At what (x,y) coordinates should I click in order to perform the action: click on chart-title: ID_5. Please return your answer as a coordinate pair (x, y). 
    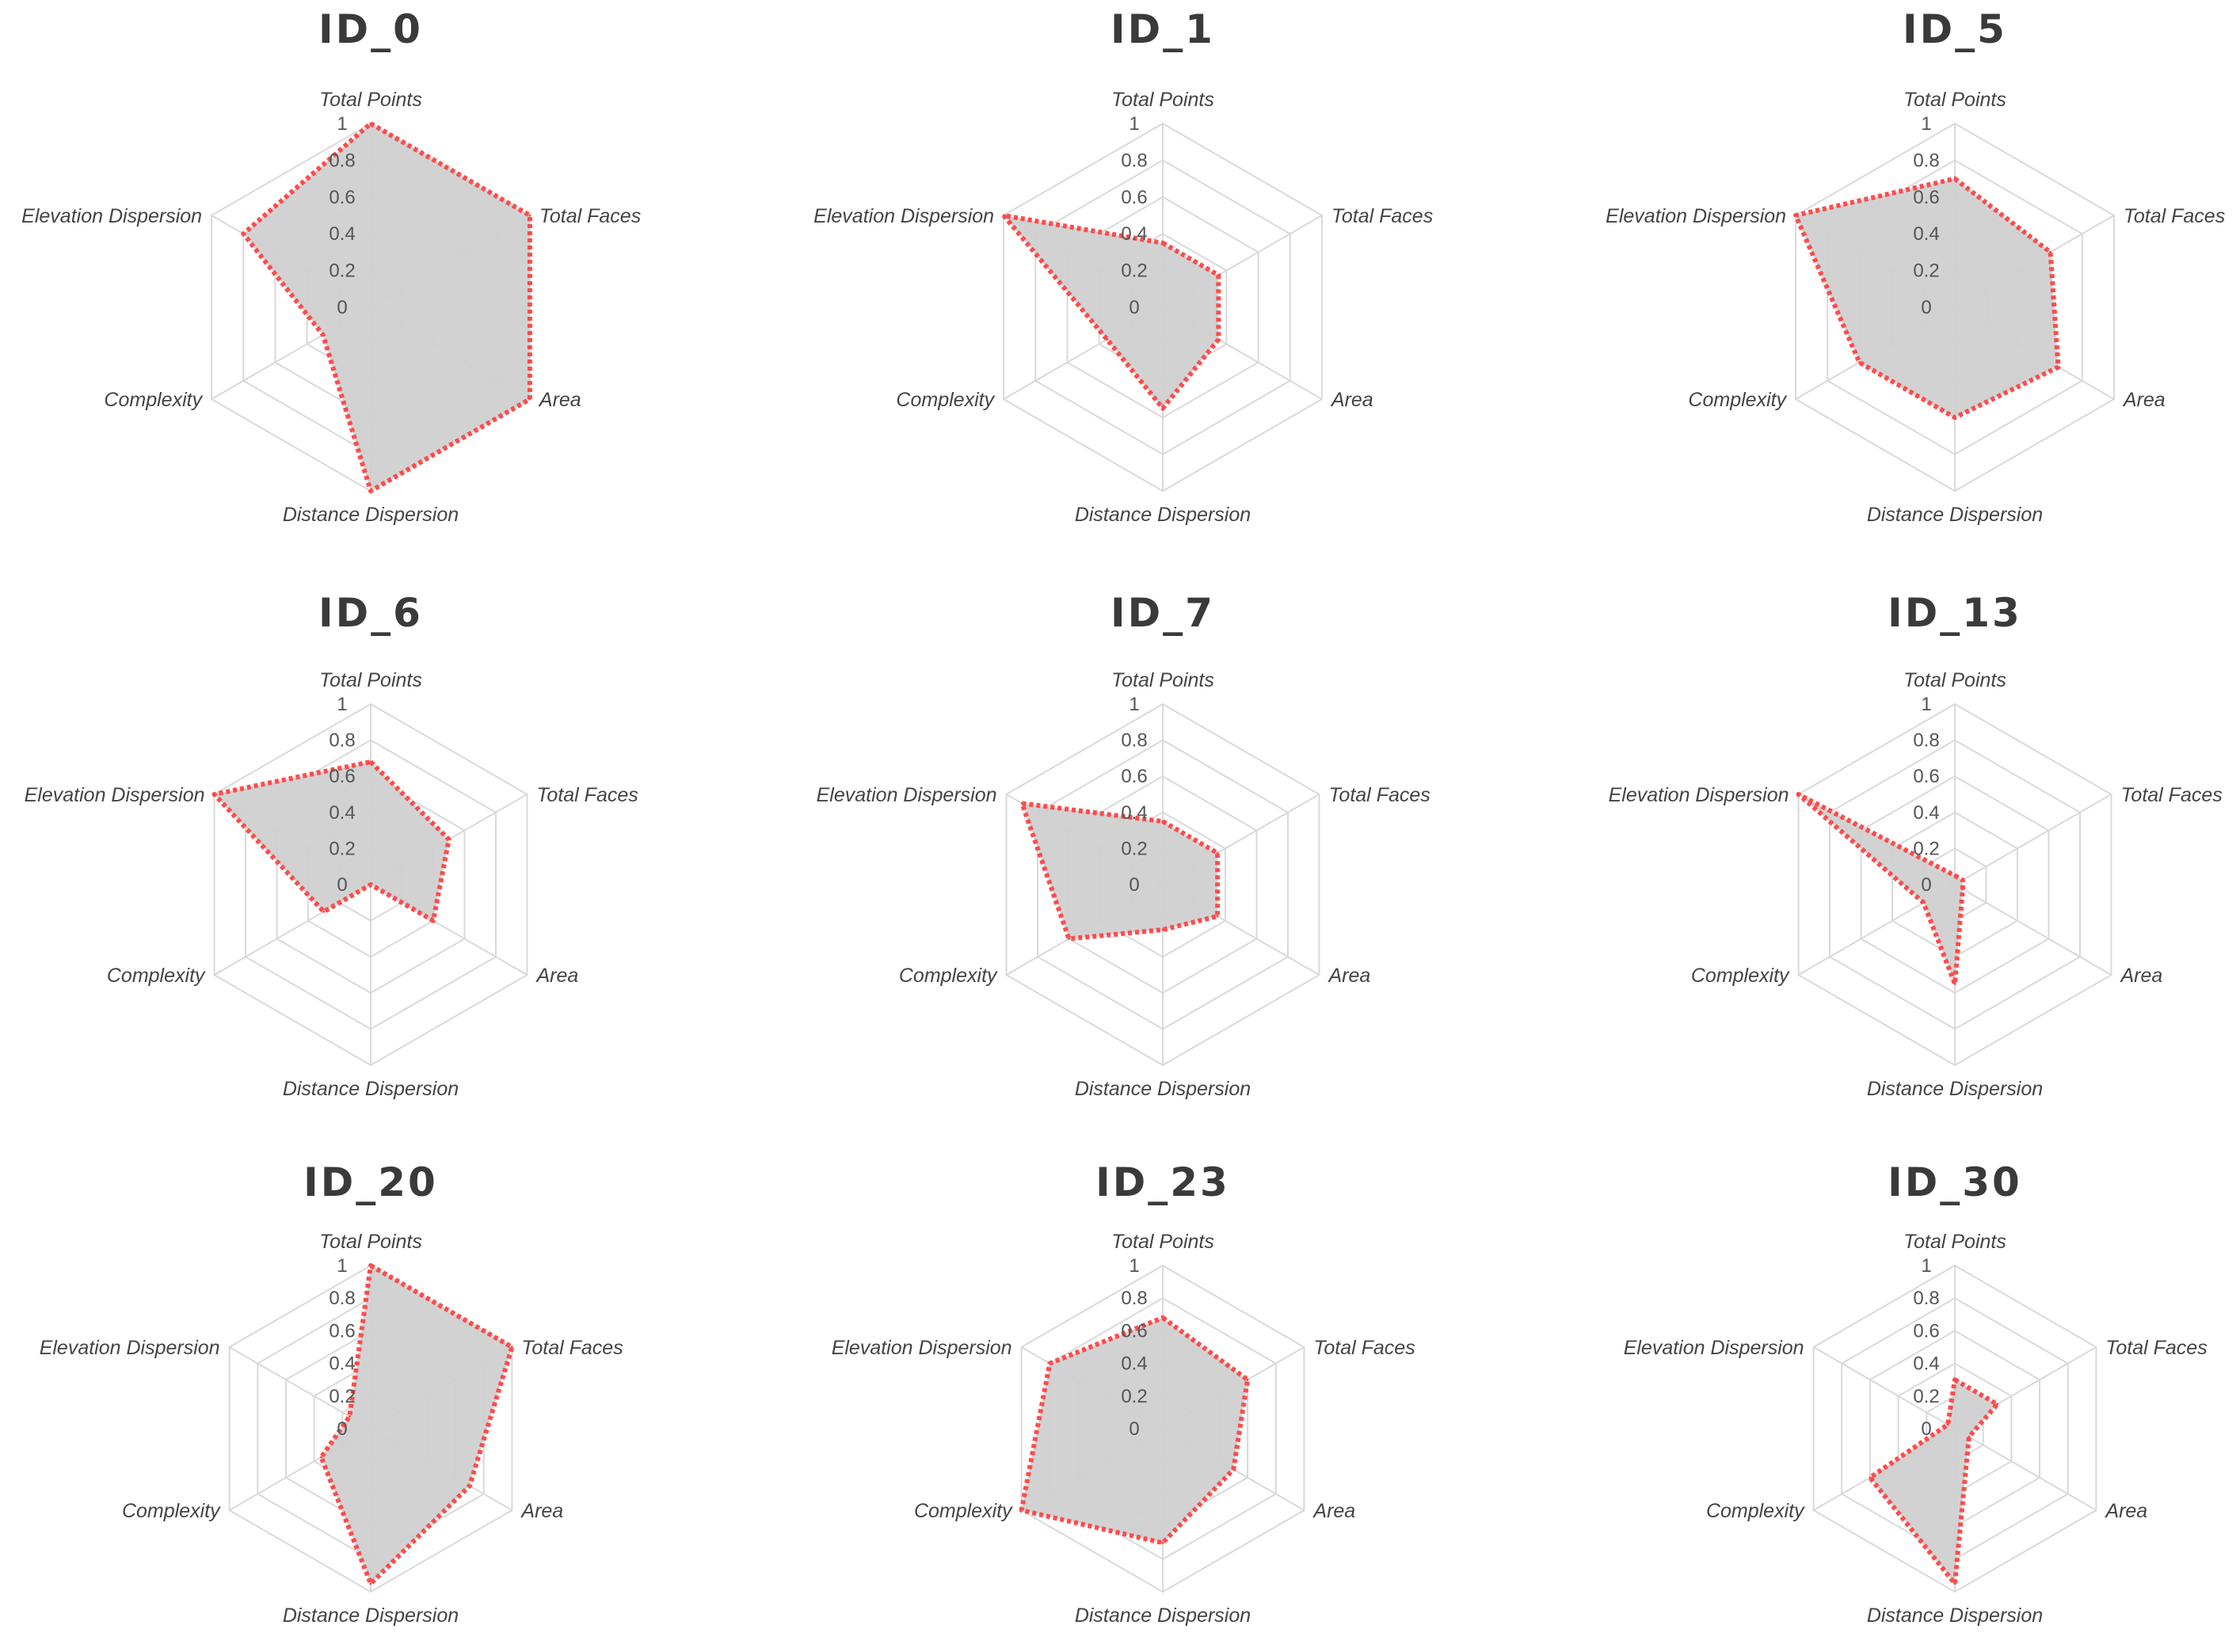
    Looking at the image, I should click on (1955, 29).